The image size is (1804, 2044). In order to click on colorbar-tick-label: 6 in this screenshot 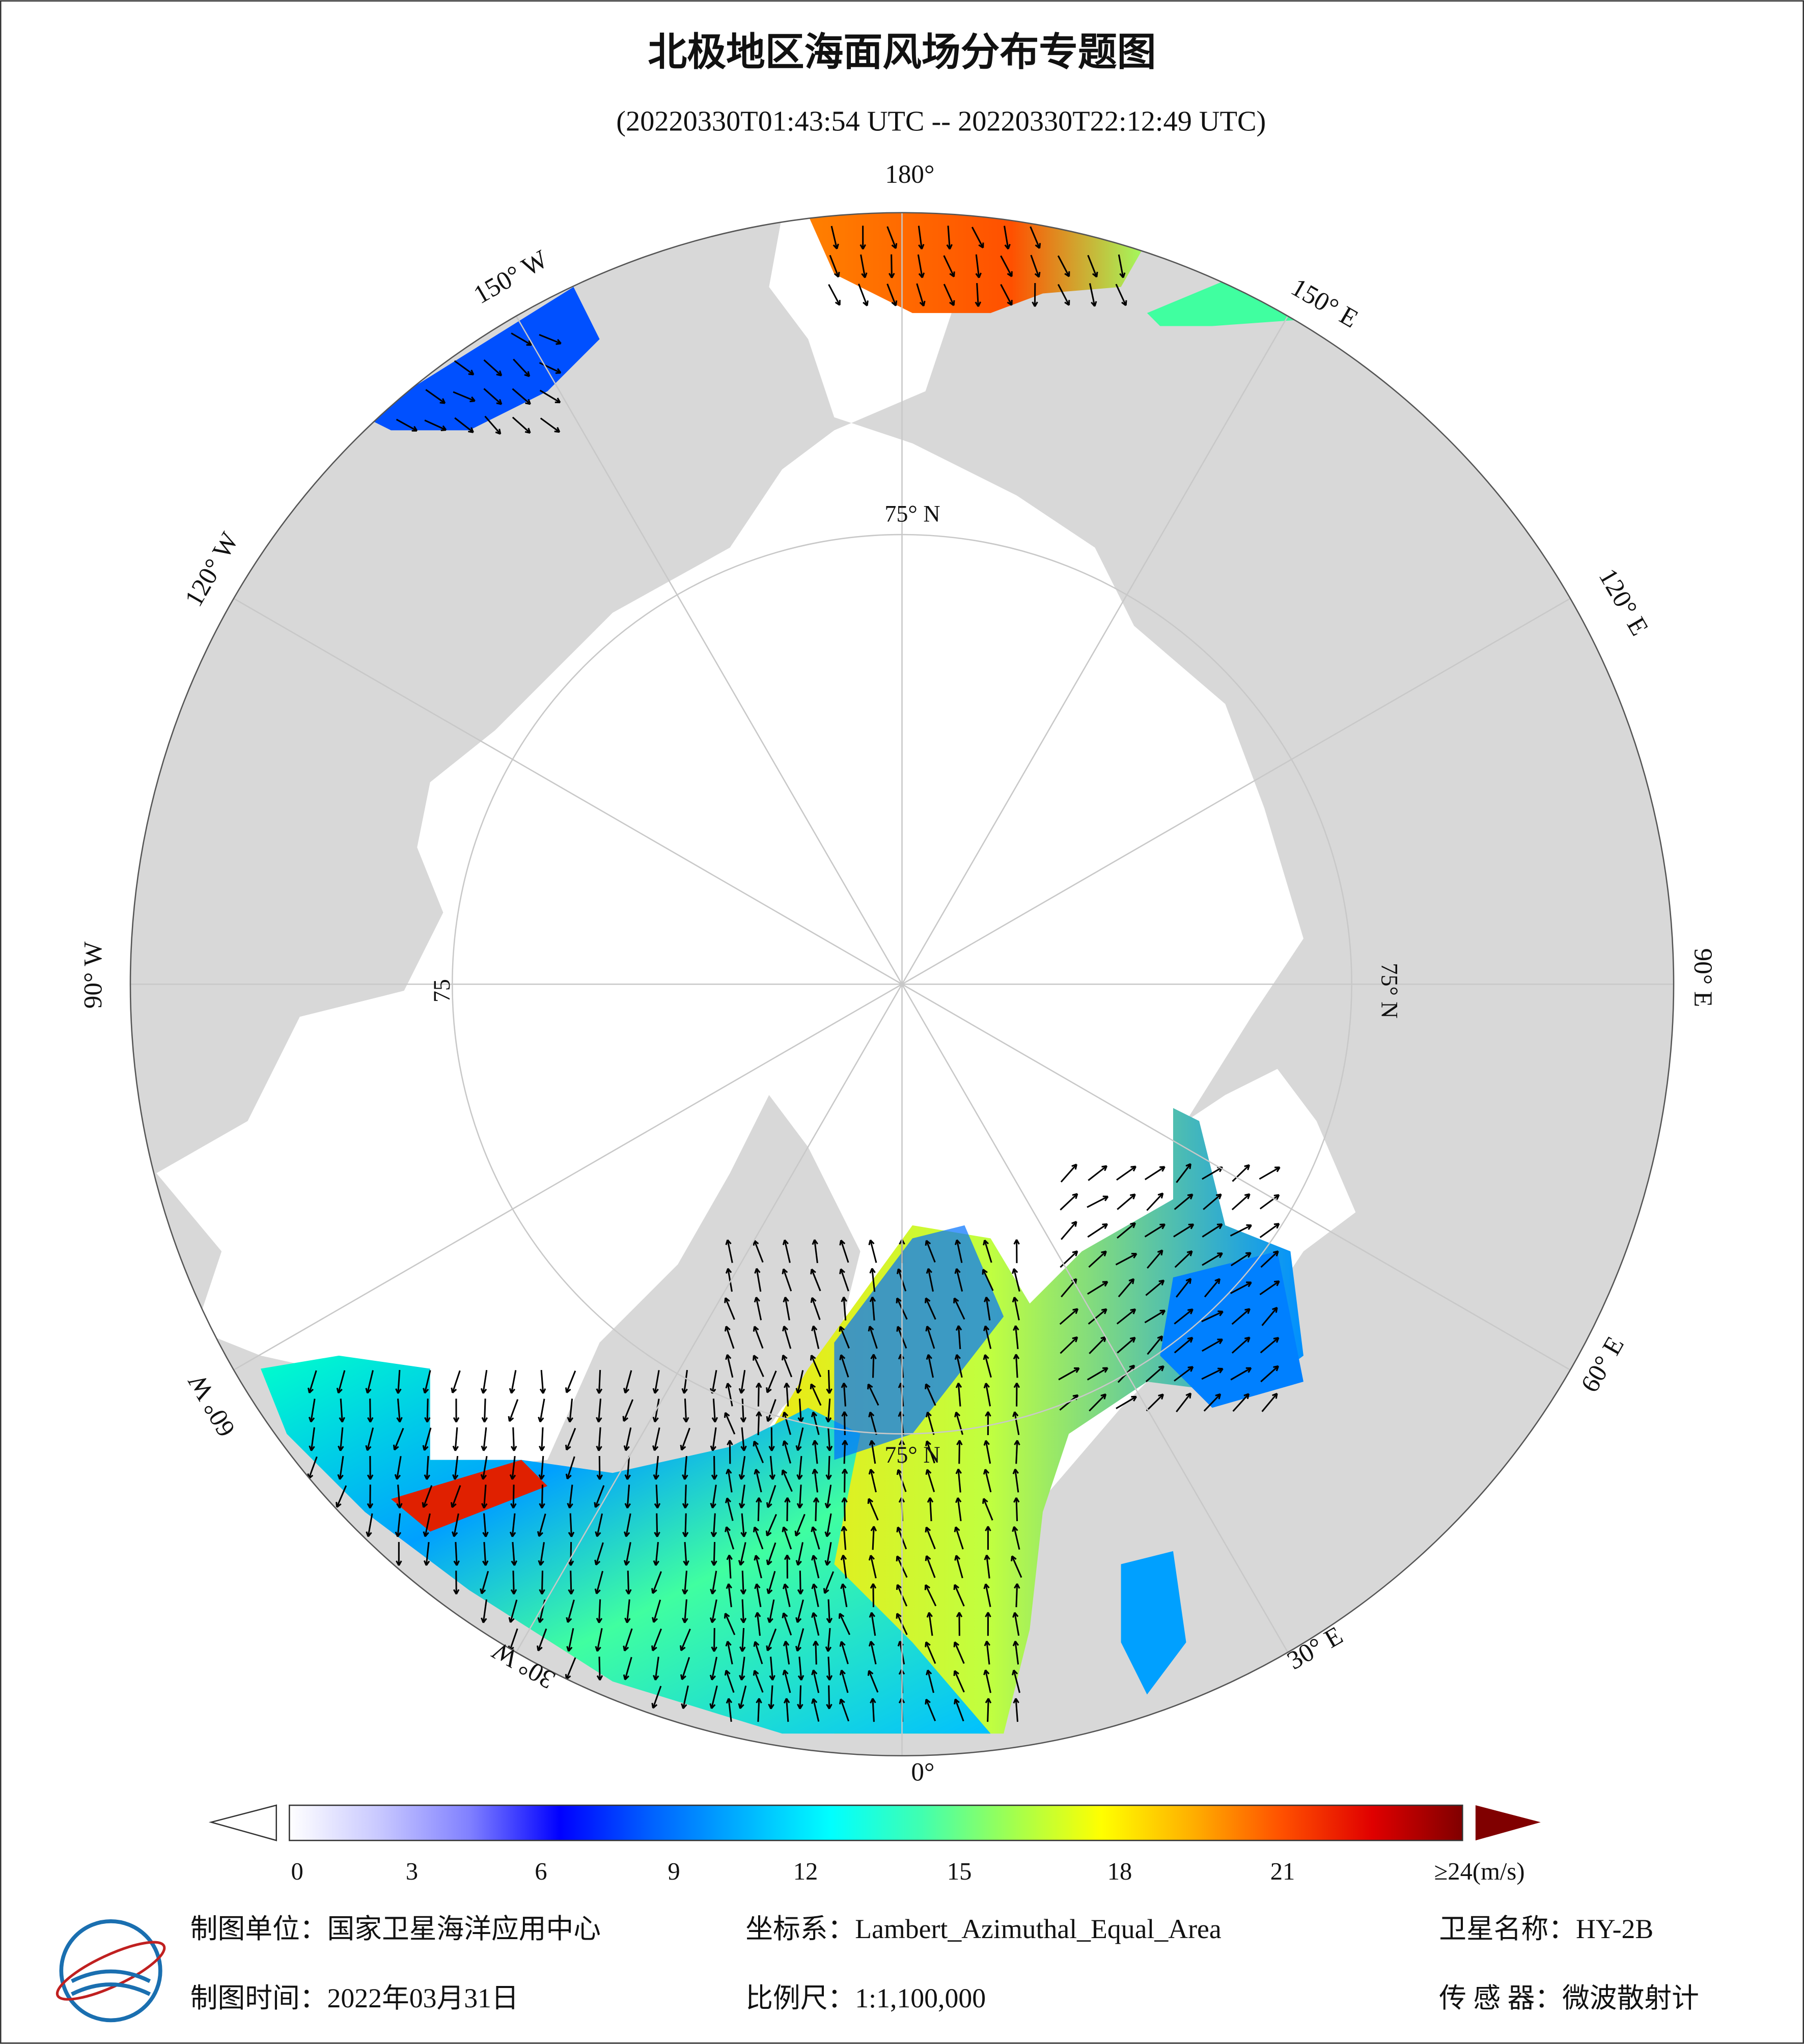, I will do `click(541, 1871)`.